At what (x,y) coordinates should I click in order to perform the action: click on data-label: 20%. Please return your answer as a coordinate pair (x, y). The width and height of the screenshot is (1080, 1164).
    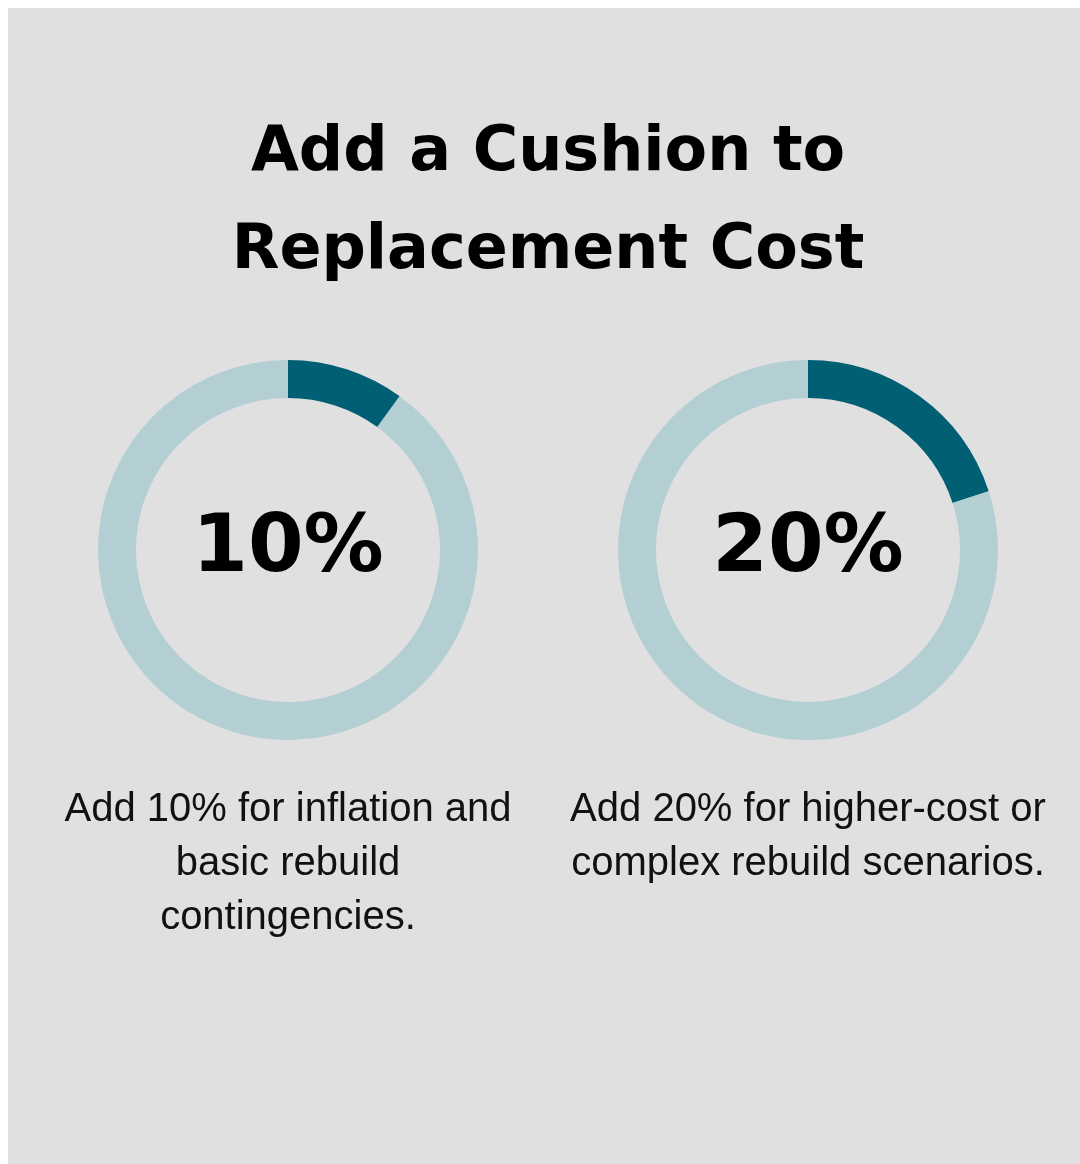
    Looking at the image, I should click on (808, 543).